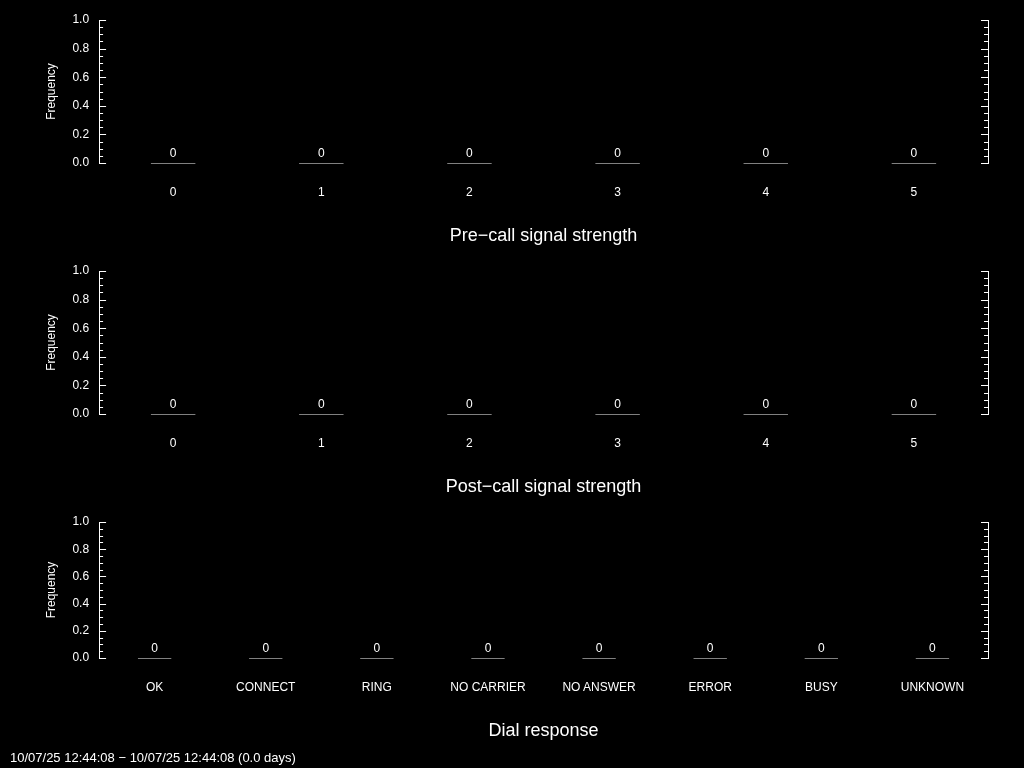 This screenshot has height=768, width=1024. I want to click on text: 10/07/25 12:44:08 − 10/07/25 12:44:08 (0.0 days), so click(153, 757).